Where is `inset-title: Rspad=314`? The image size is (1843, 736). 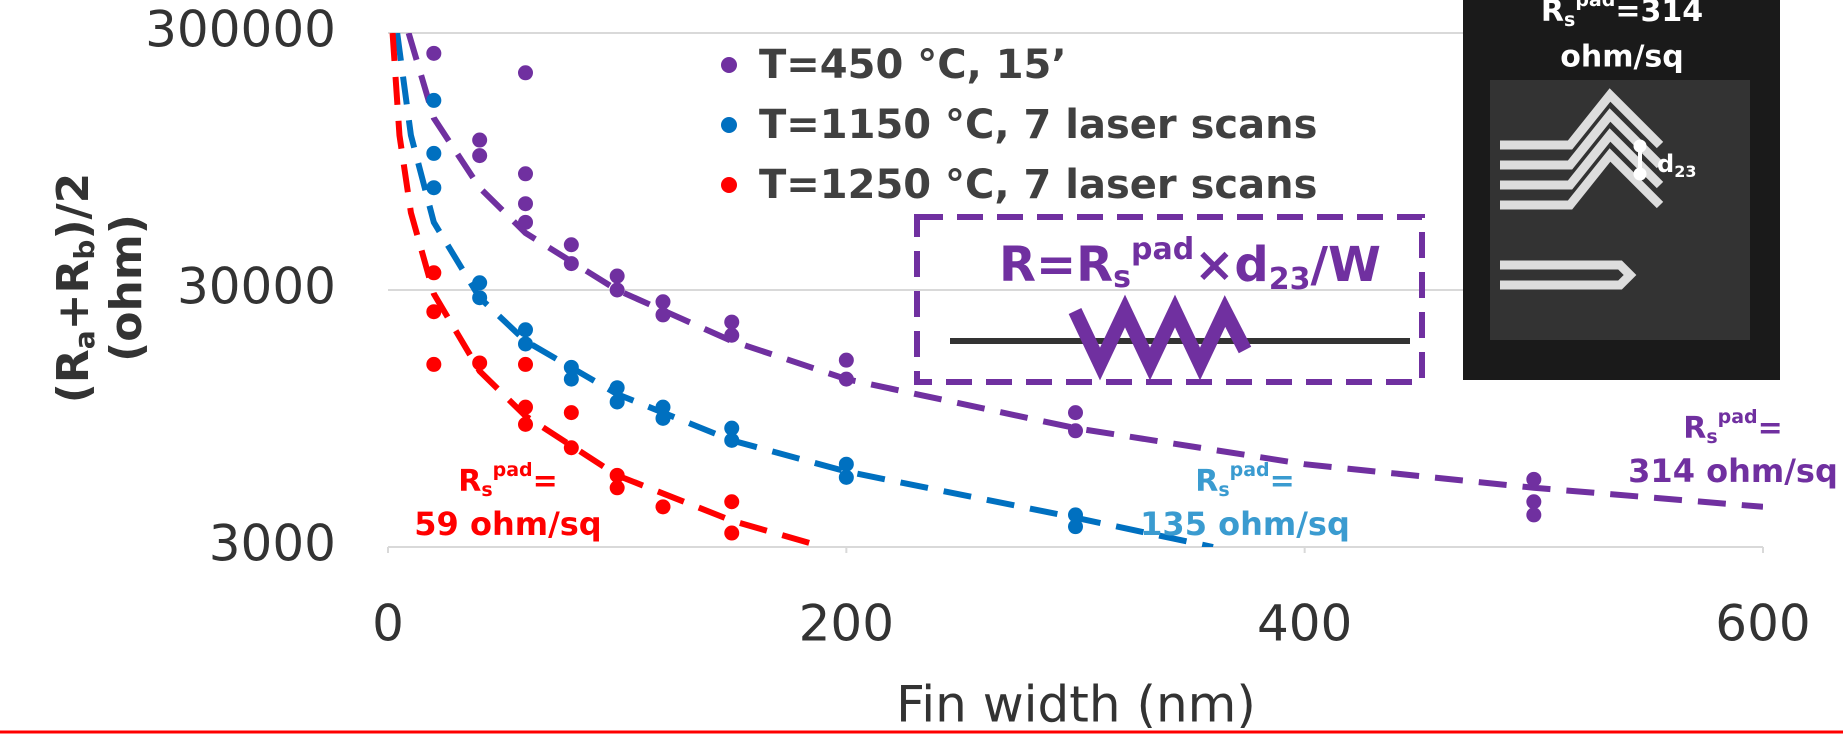 inset-title: Rspad=314 is located at coordinates (1622, 15).